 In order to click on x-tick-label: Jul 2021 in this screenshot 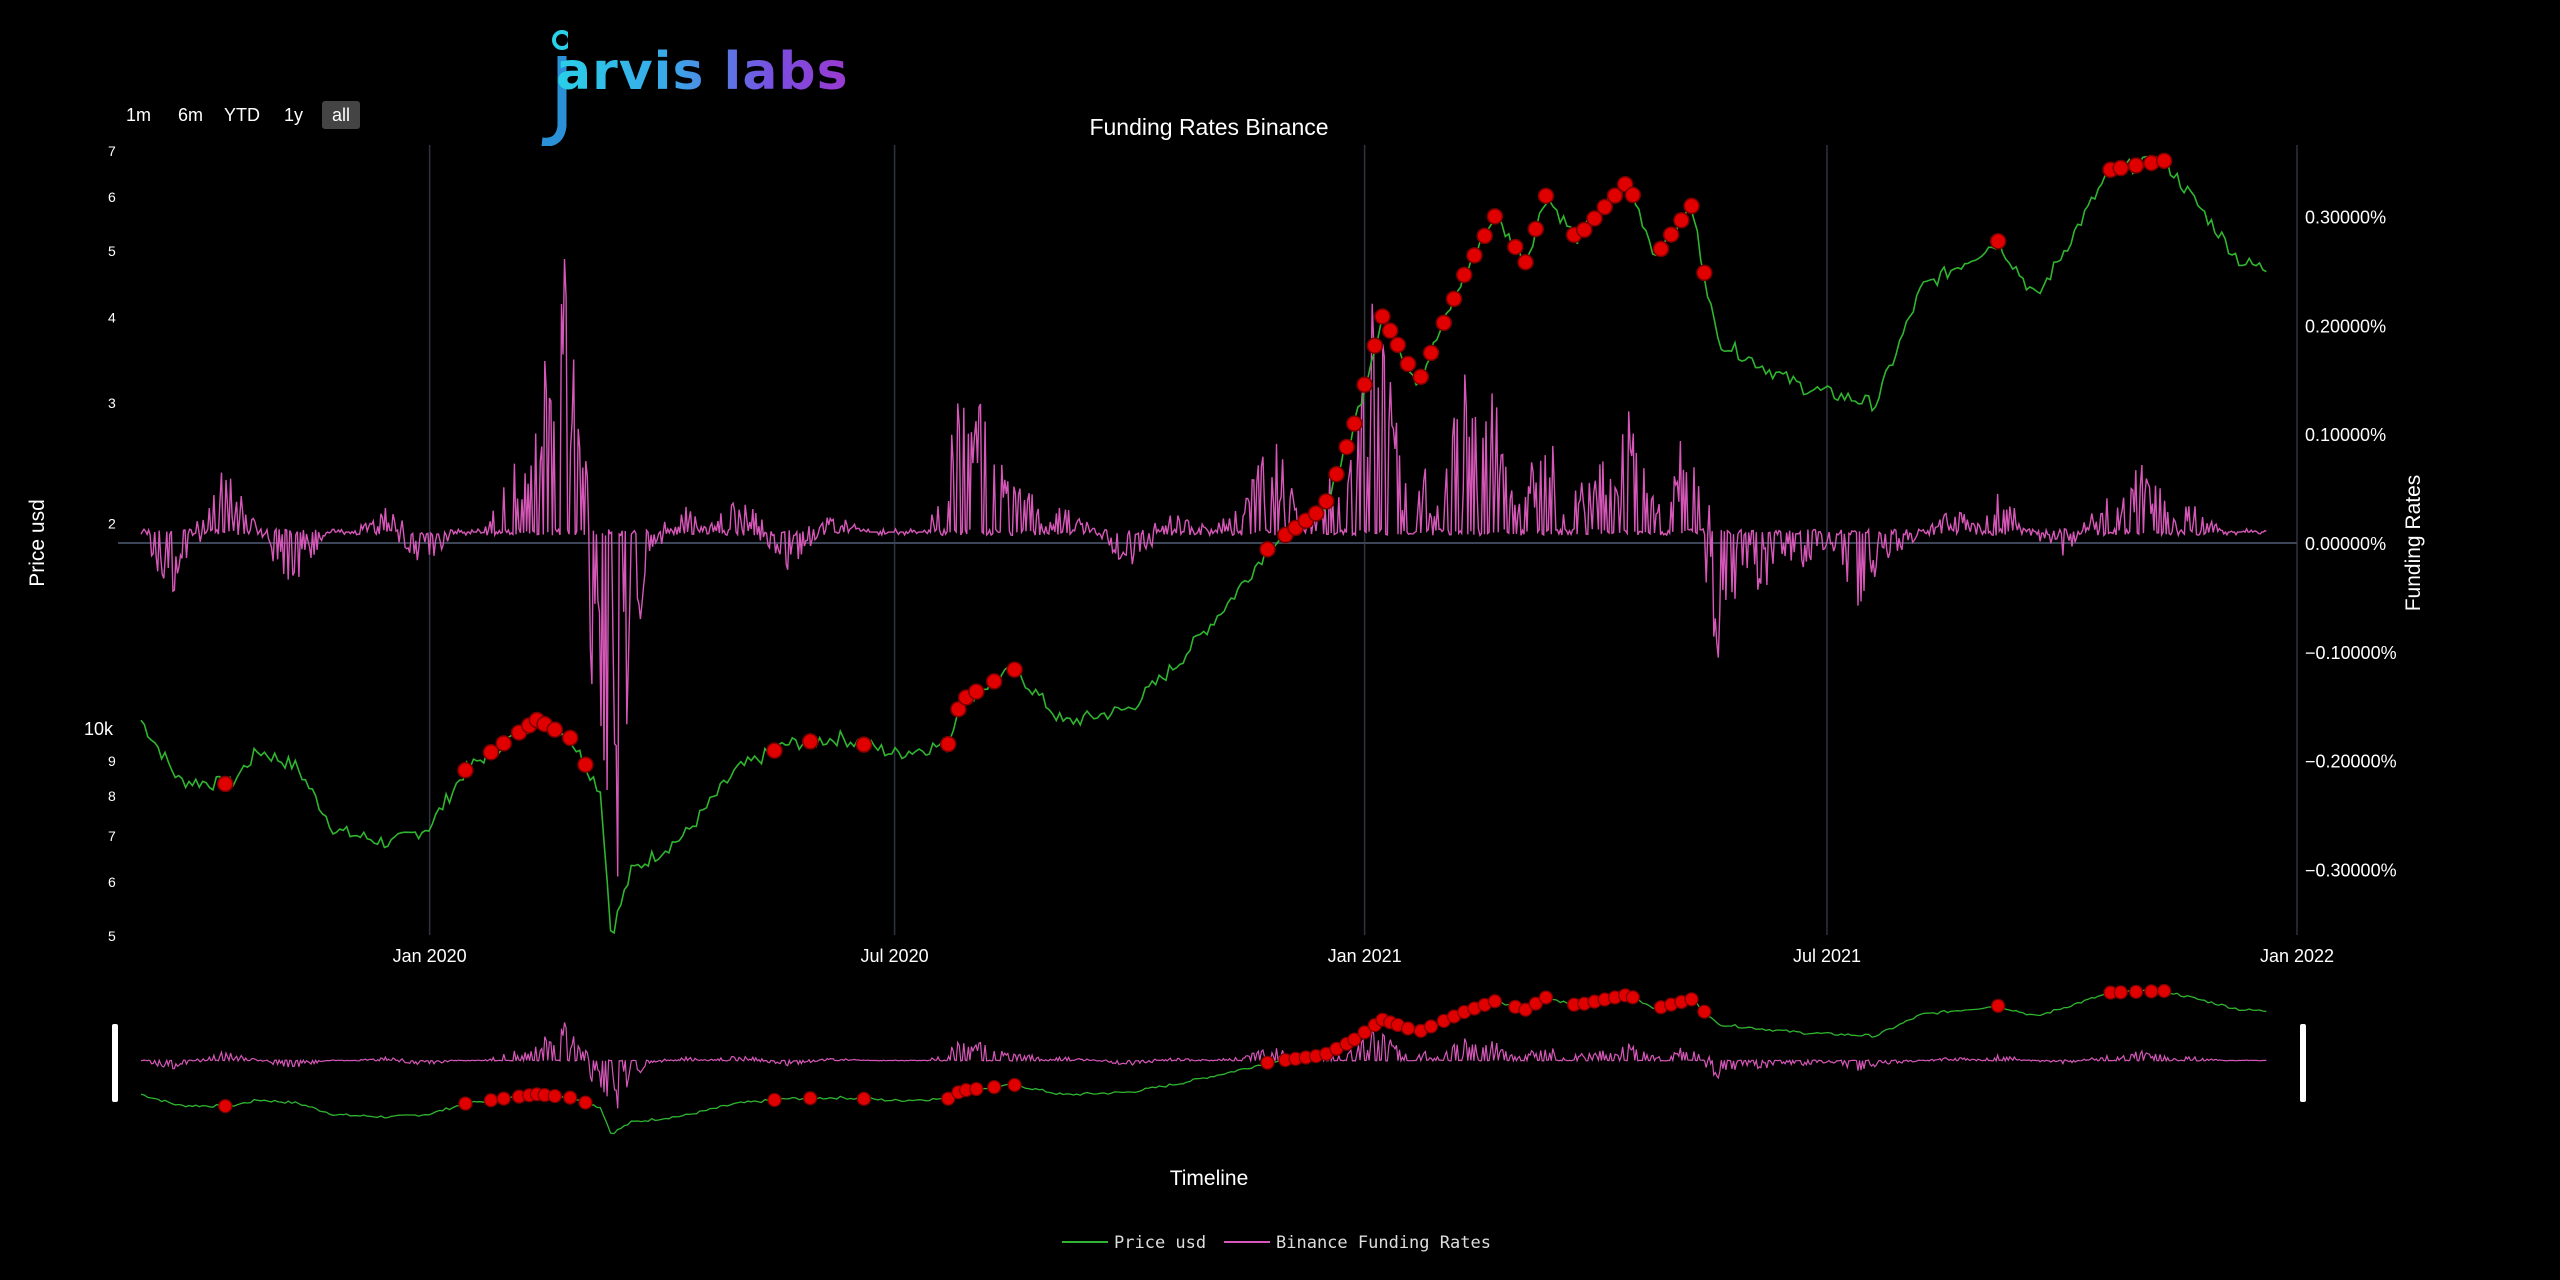, I will do `click(1827, 956)`.